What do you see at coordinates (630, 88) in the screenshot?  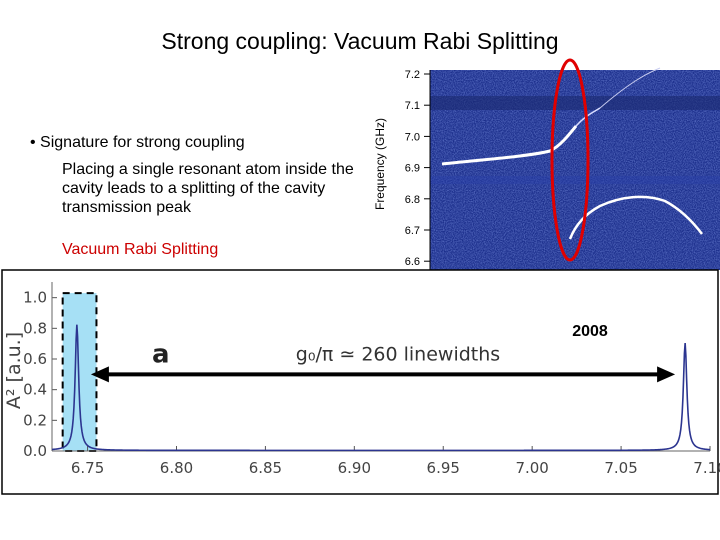 I see `upper-branch-curve-tail` at bounding box center [630, 88].